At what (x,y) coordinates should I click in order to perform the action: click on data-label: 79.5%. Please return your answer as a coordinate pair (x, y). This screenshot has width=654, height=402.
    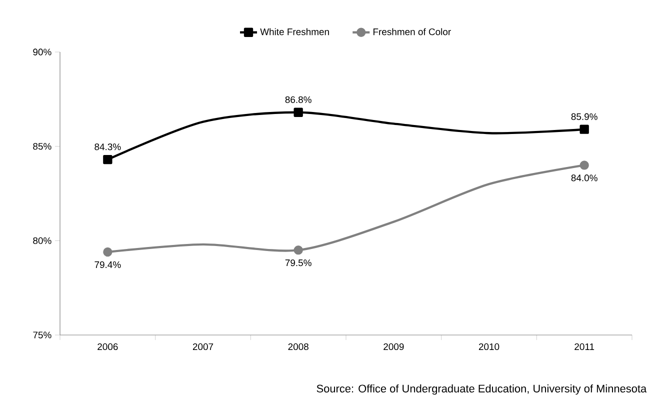
    Looking at the image, I should click on (298, 262).